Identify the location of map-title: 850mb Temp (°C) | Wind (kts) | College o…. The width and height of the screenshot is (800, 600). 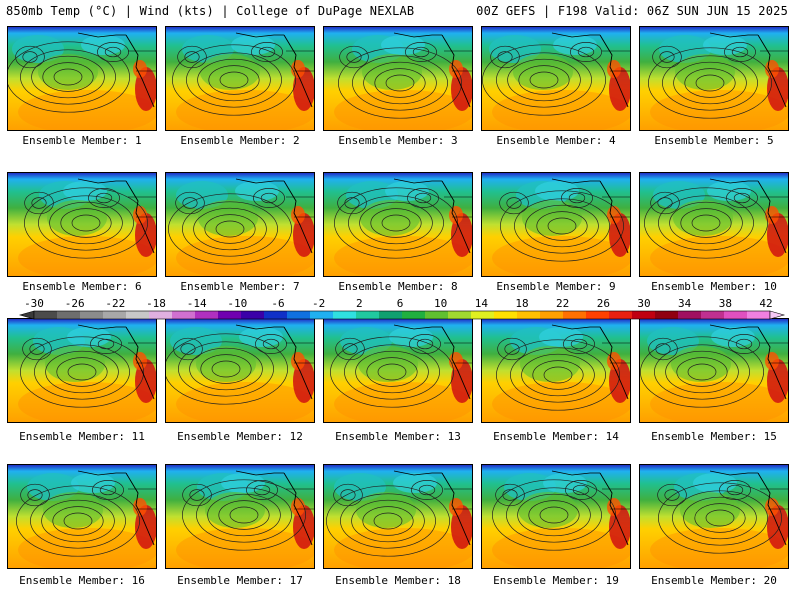
(210, 11).